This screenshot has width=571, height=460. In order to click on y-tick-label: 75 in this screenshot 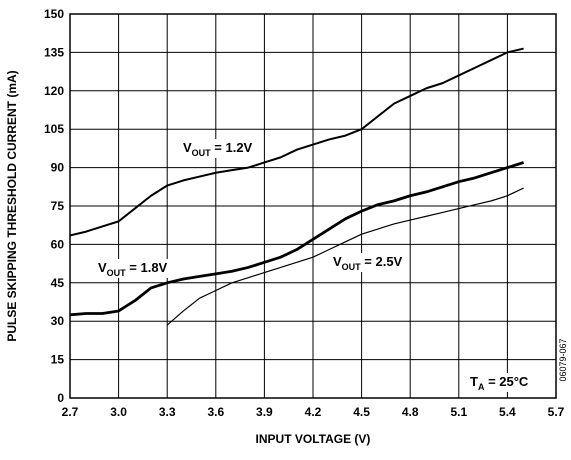, I will do `click(58, 206)`.